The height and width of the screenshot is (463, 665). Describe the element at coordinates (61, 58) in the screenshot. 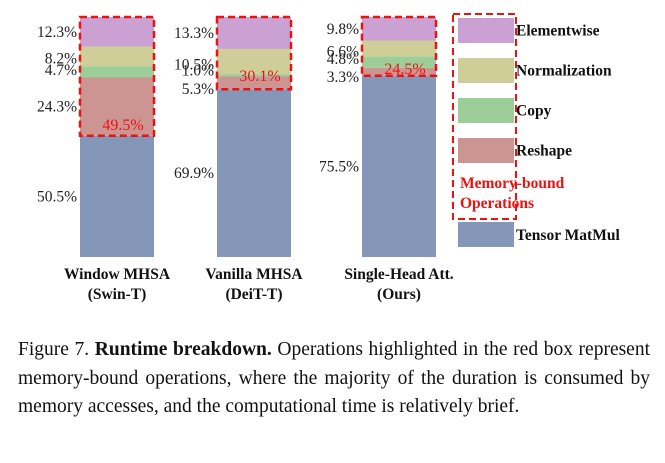

I see `segment-value-label: 8.2%` at that location.